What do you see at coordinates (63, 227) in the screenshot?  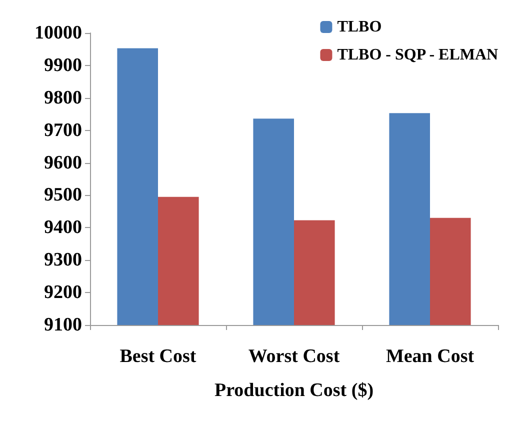 I see `y-tick-label: 9400` at bounding box center [63, 227].